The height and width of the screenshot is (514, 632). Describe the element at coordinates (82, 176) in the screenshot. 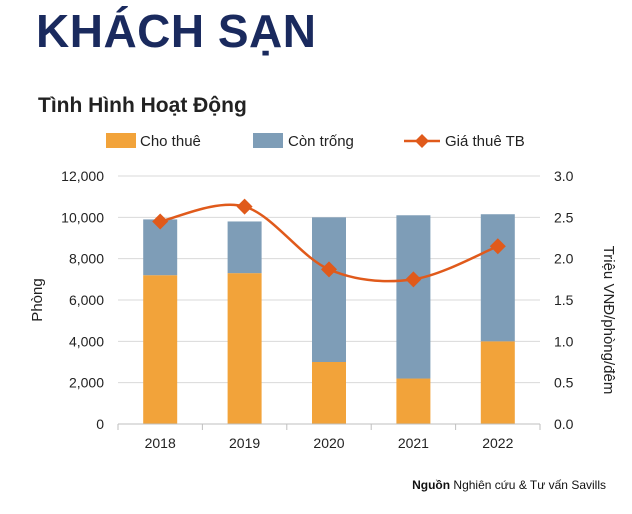

I see `y-tick-label: 12,000` at that location.